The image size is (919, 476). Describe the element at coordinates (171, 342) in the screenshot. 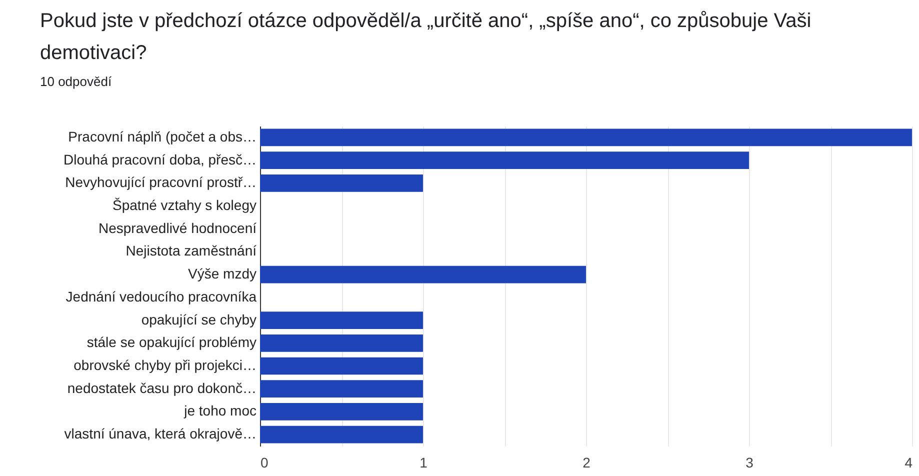

I see `y-tick-label: stále se opakující problémy` at that location.